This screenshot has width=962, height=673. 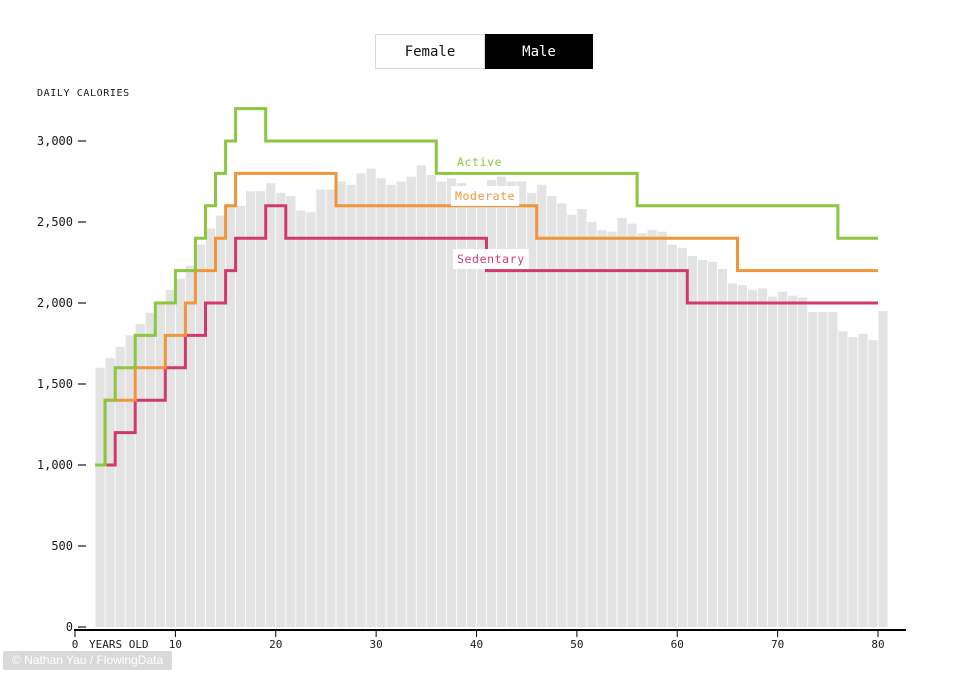 What do you see at coordinates (55, 141) in the screenshot?
I see `y-tick-label: 3,000` at bounding box center [55, 141].